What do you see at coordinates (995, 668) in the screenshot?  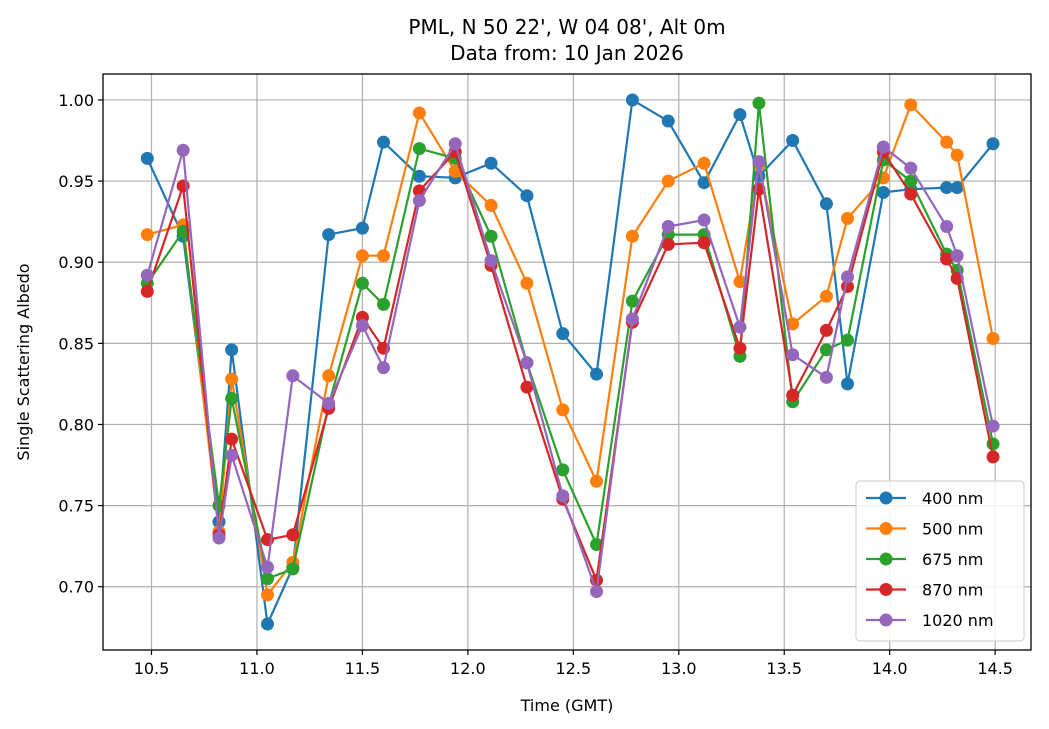 I see `x-tick-label: 14.5` at bounding box center [995, 668].